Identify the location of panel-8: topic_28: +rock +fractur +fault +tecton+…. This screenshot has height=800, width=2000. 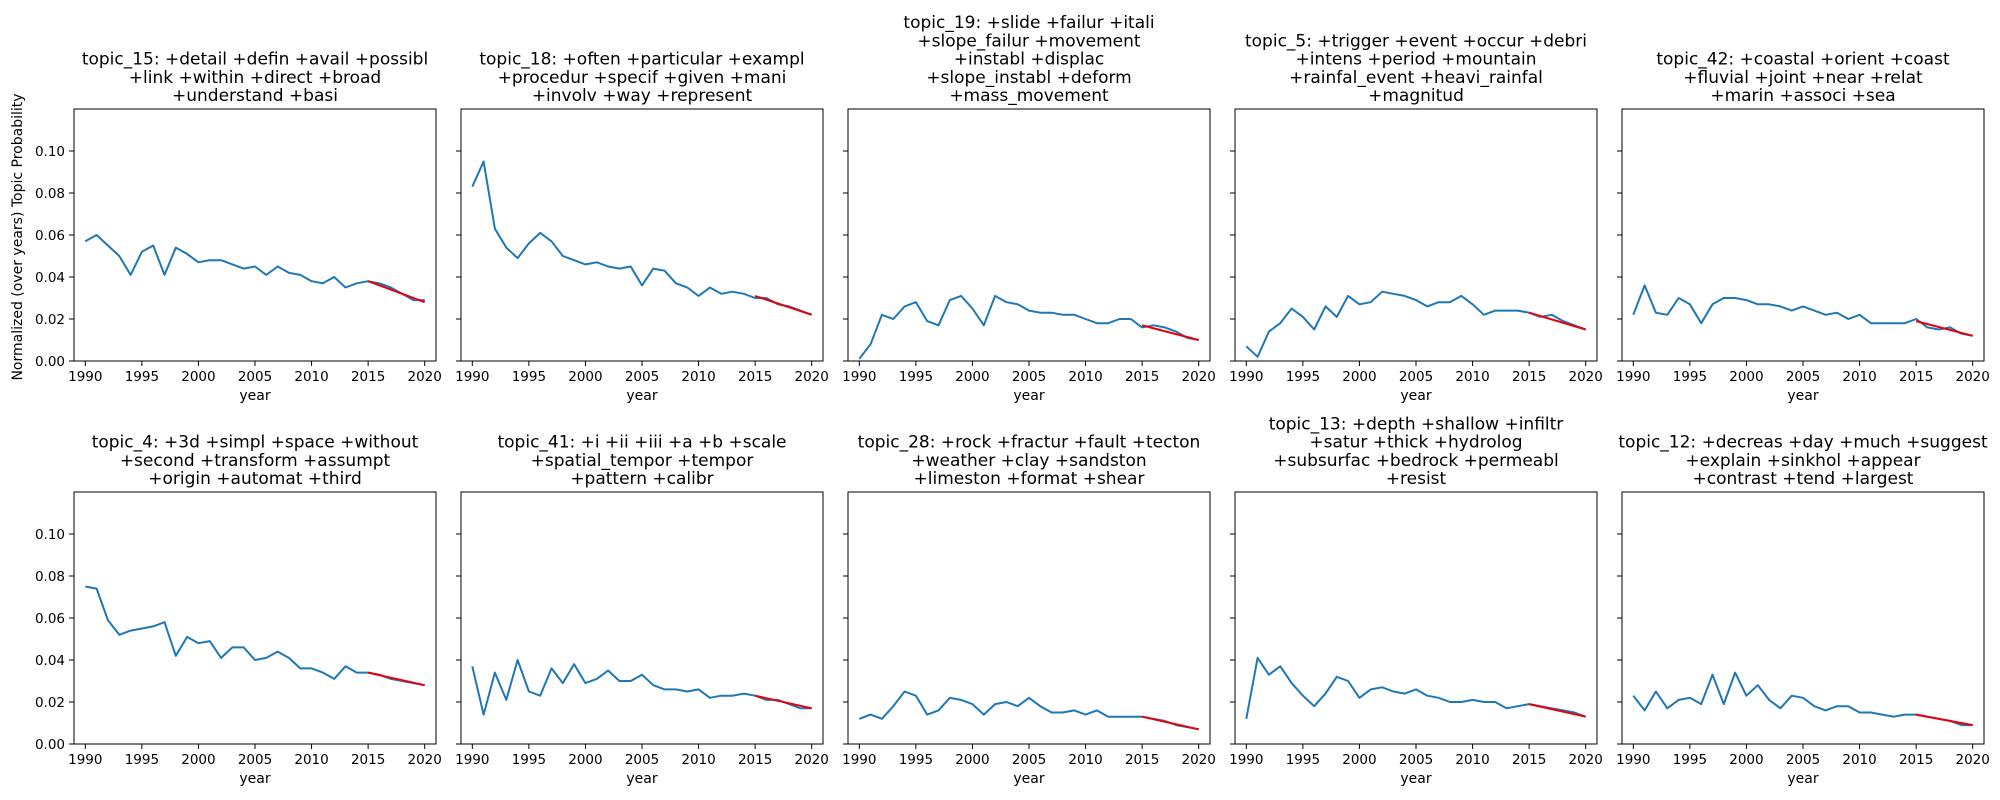
(1029, 610).